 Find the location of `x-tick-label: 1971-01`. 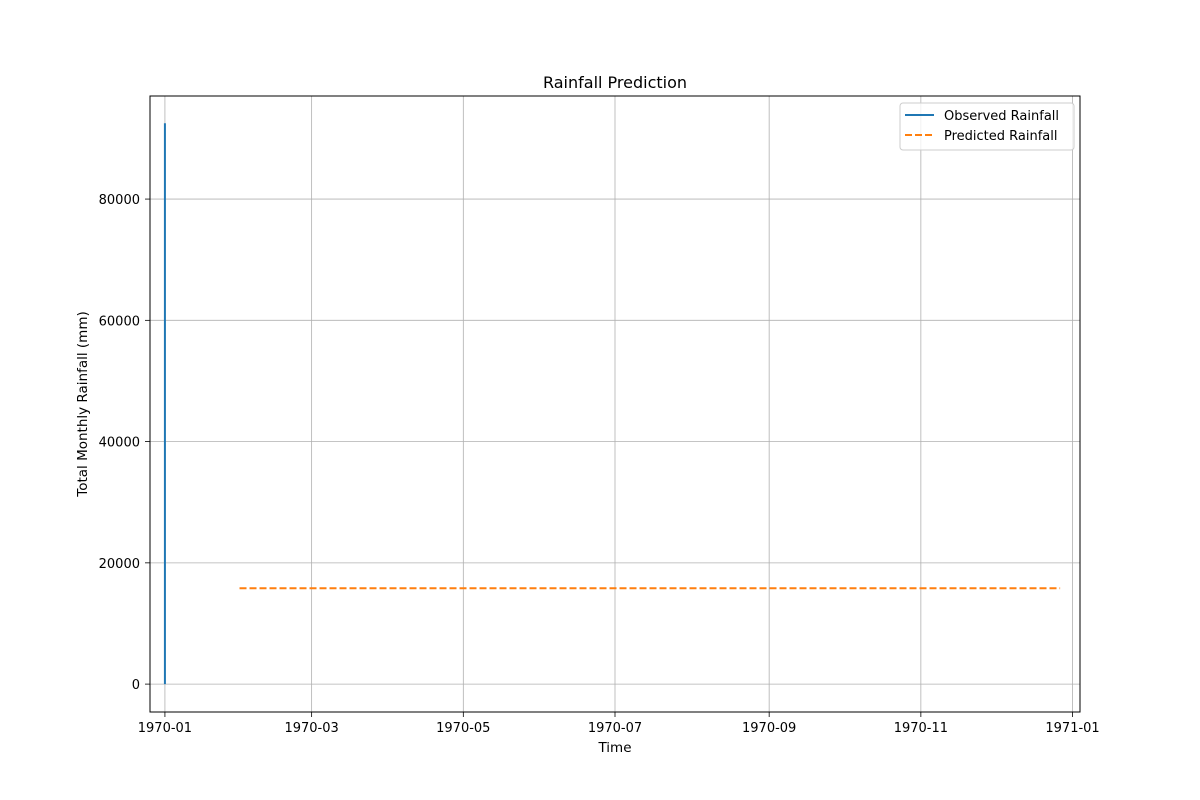

x-tick-label: 1971-01 is located at coordinates (1072, 728).